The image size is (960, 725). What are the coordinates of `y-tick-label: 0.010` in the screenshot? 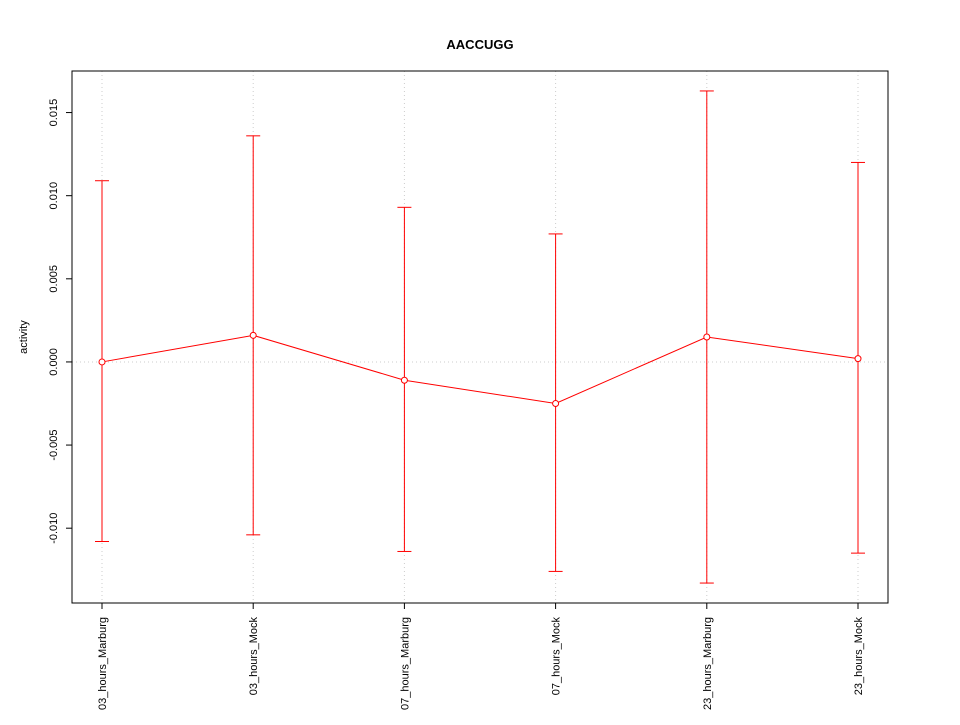 It's located at (54, 196).